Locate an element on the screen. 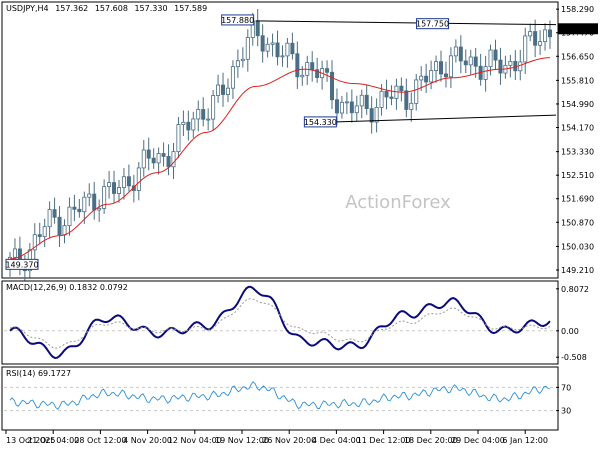 Image resolution: width=600 pixels, height=450 pixels. x-tick-label: 6 Jan 12:00 is located at coordinates (525, 440).